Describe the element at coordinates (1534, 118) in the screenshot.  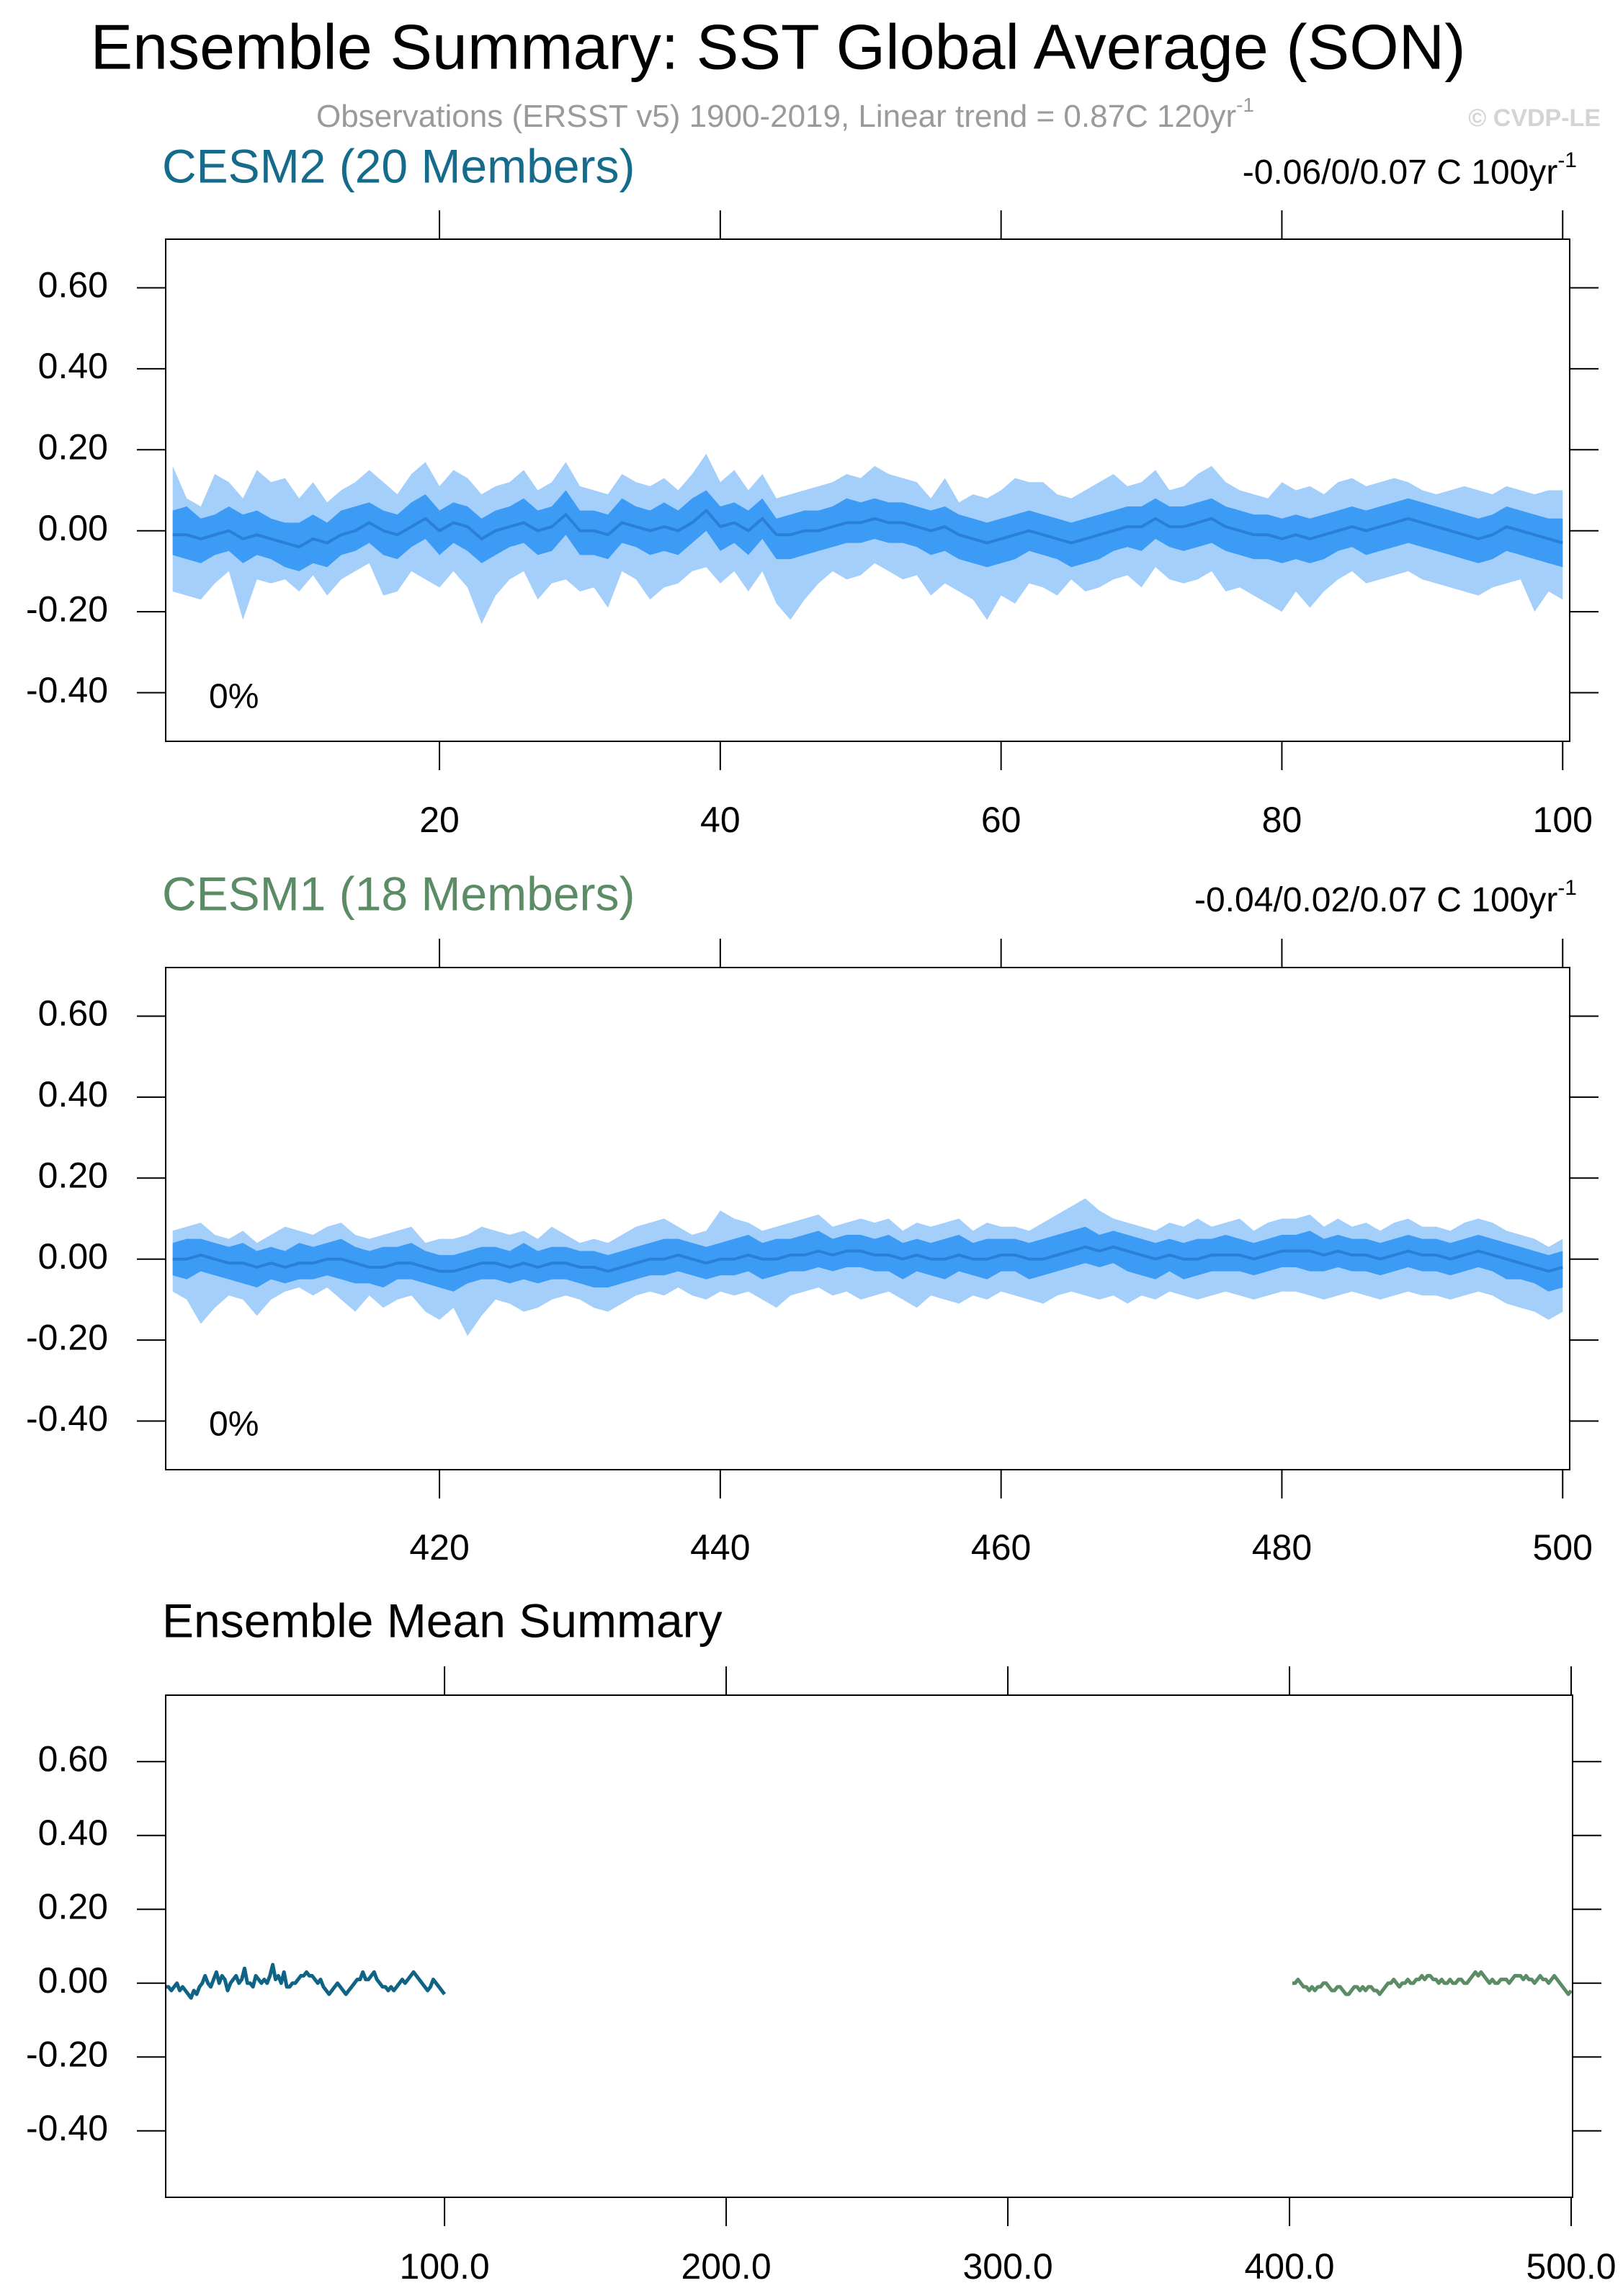
I see `credit: © CVDP-LE` at that location.